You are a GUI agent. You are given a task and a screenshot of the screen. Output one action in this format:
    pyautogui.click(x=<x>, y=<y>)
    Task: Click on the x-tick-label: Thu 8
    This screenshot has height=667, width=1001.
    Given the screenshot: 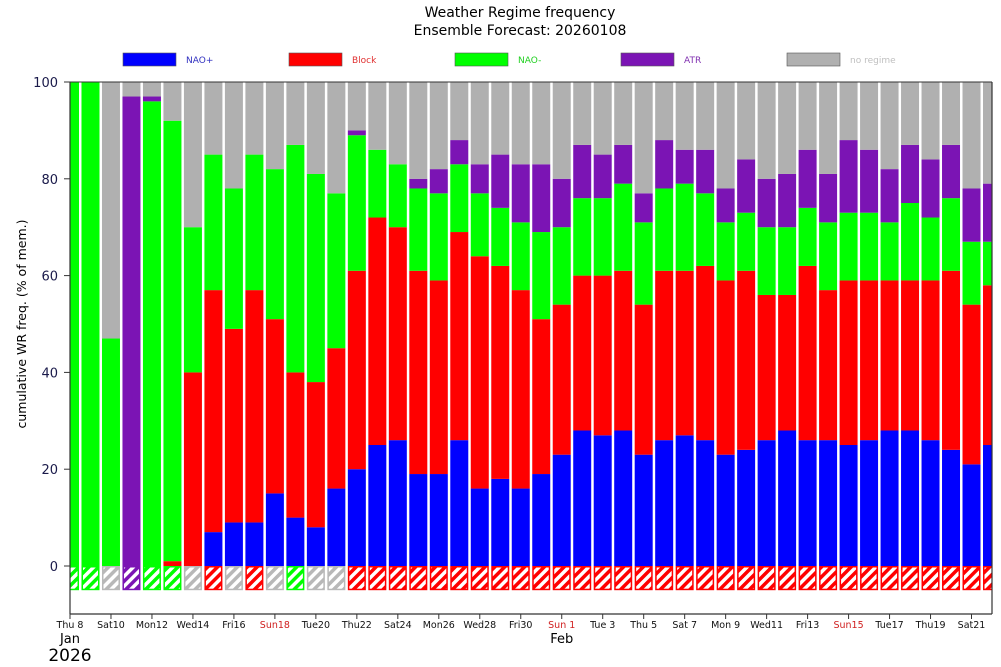 What is the action you would take?
    pyautogui.click(x=70, y=625)
    